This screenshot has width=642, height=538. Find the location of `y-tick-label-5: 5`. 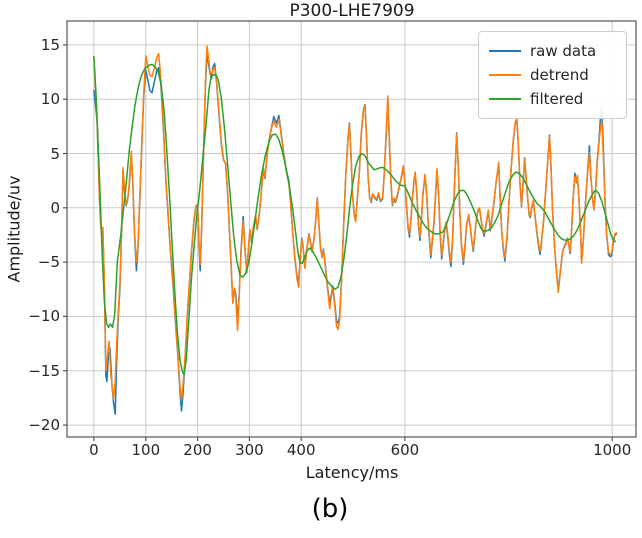

y-tick-label-5: 5 is located at coordinates (55, 153).